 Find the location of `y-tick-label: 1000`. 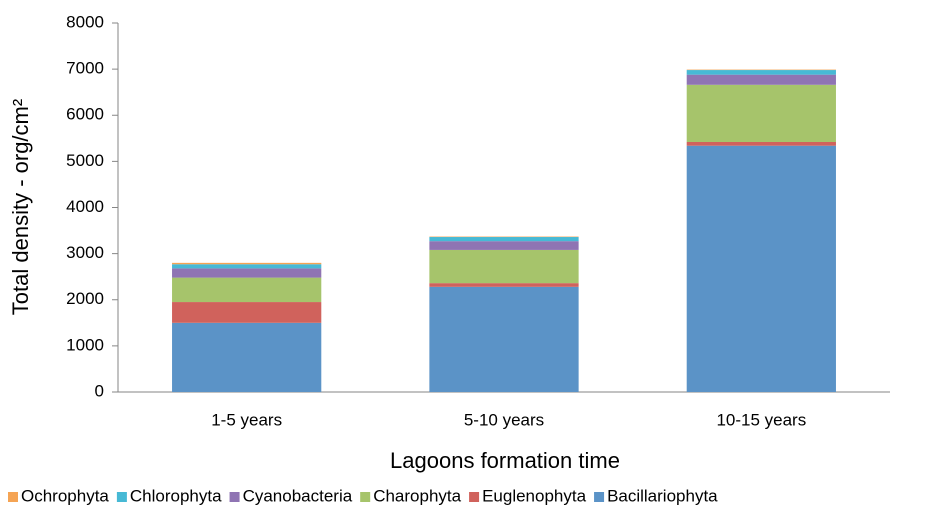

y-tick-label: 1000 is located at coordinates (85, 344).